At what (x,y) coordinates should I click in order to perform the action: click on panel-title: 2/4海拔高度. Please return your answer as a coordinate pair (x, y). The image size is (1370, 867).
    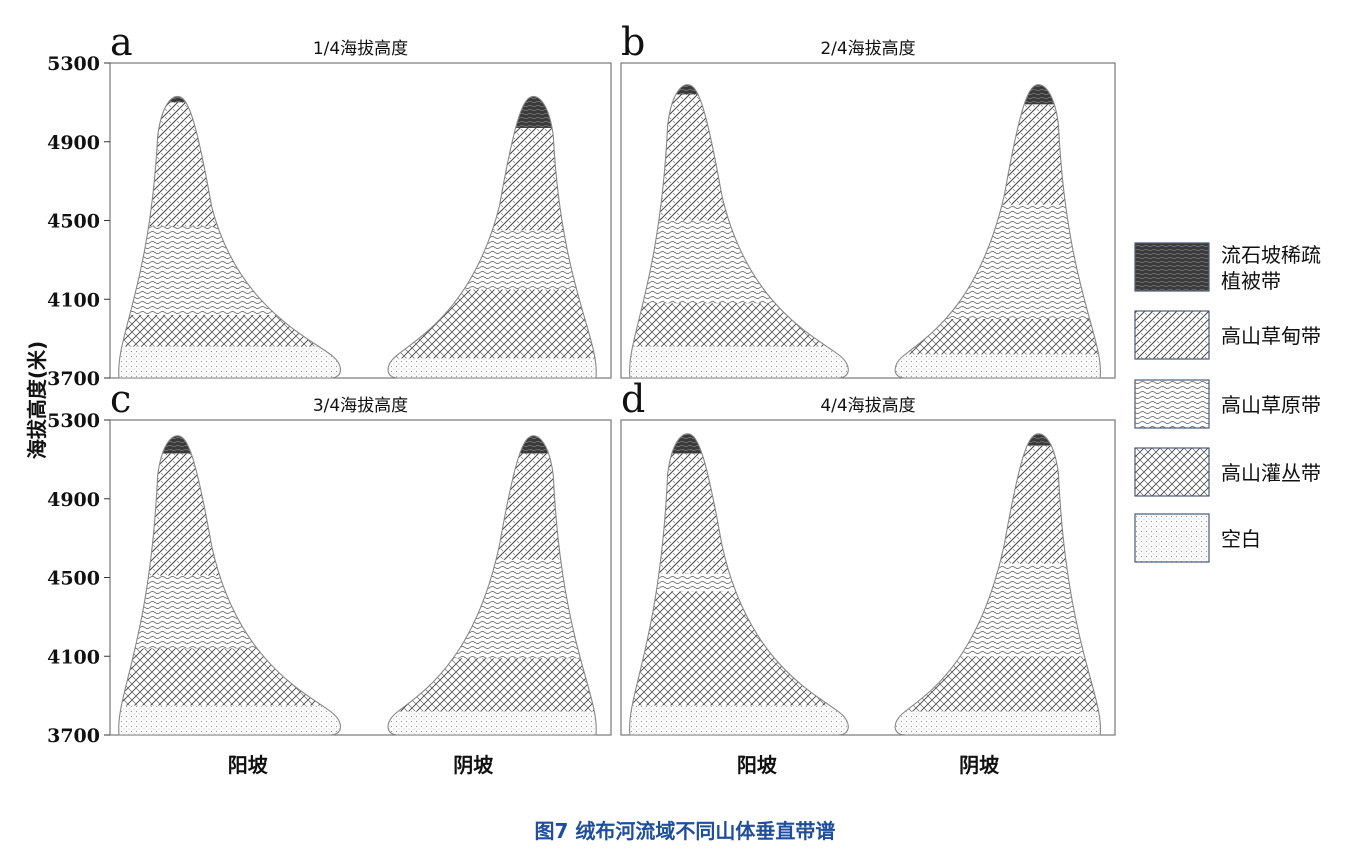
    Looking at the image, I should click on (867, 49).